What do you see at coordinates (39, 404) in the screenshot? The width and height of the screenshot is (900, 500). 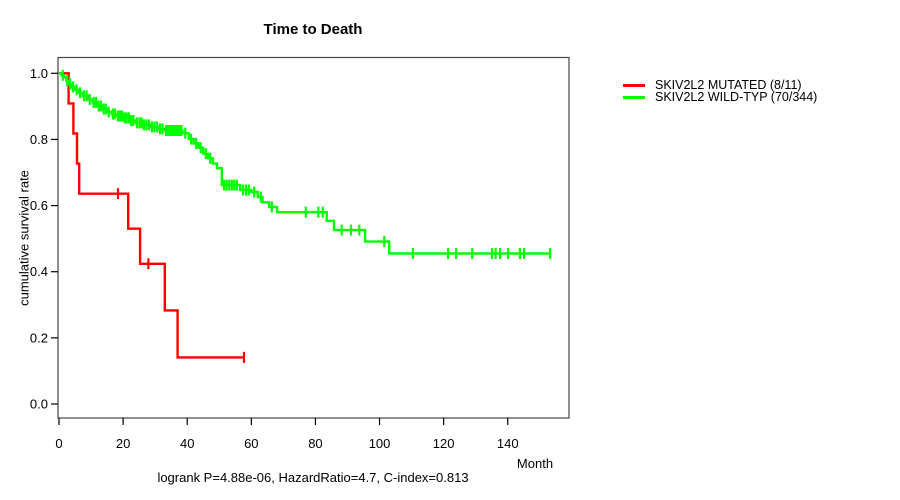 I see `y-tick-label: 0.0` at bounding box center [39, 404].